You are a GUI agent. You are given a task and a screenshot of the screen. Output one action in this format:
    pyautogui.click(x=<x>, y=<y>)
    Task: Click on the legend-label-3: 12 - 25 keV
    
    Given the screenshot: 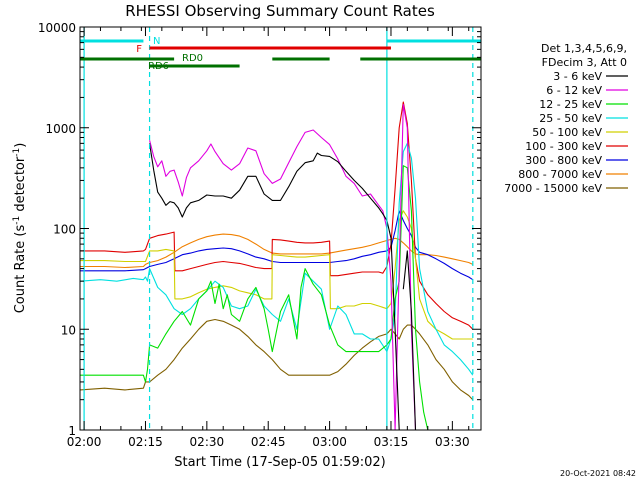 What is the action you would take?
    pyautogui.click(x=570, y=104)
    